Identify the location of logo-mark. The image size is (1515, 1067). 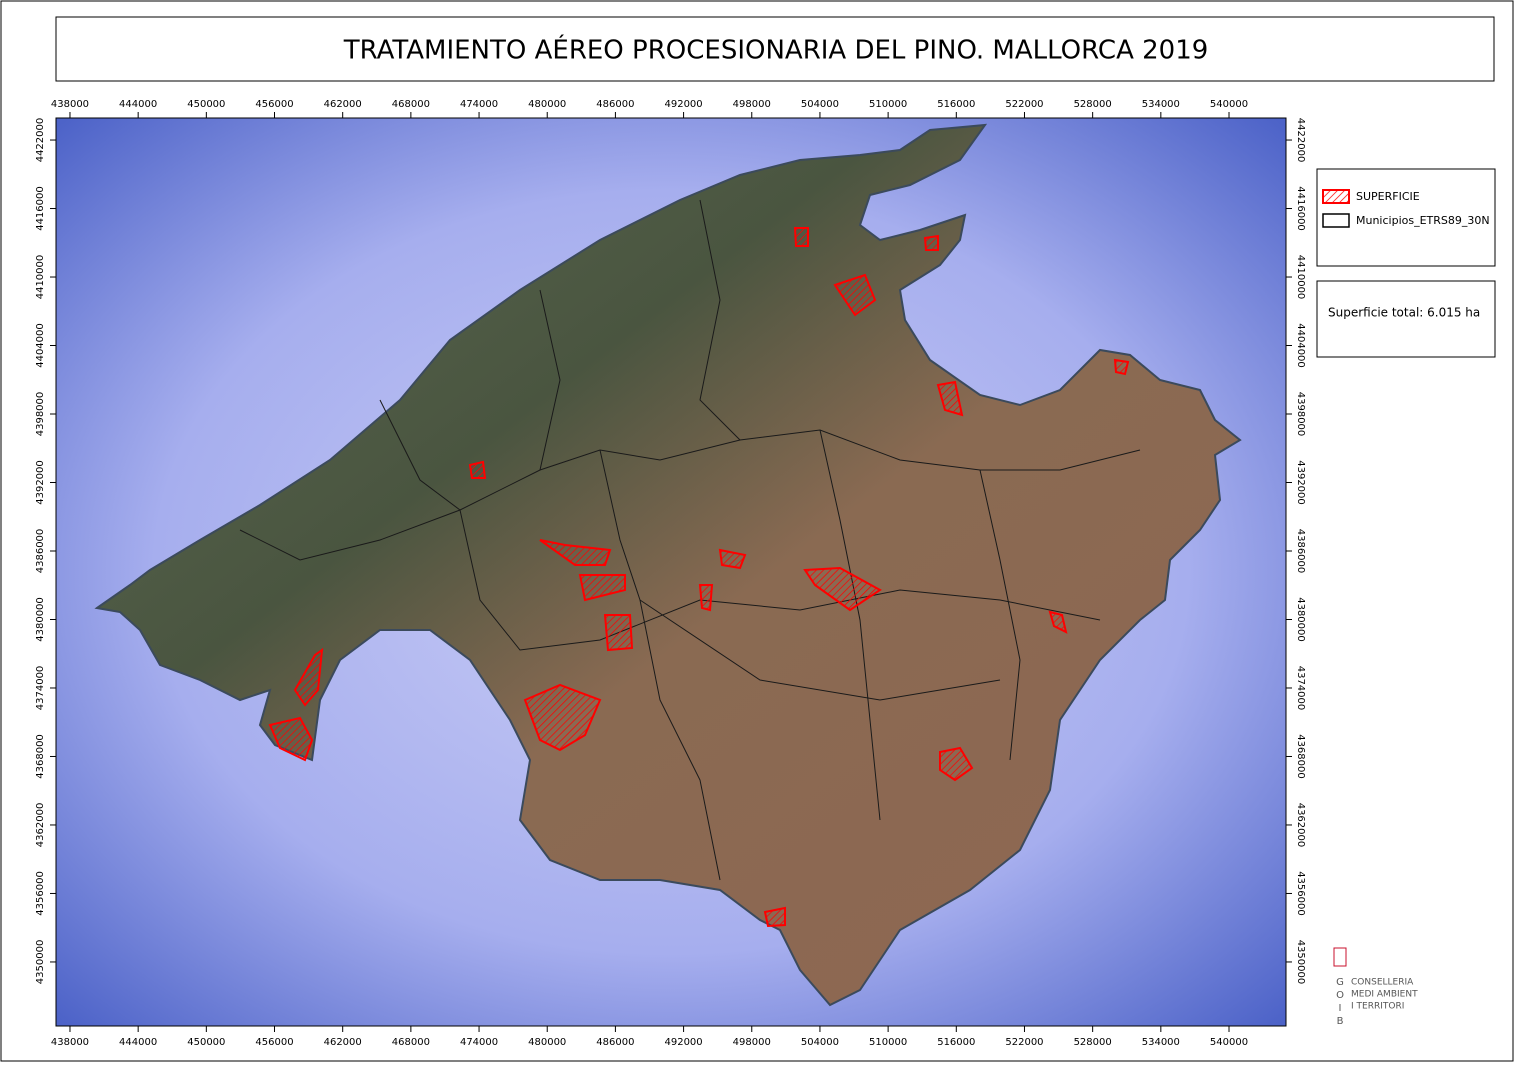
(1340, 957).